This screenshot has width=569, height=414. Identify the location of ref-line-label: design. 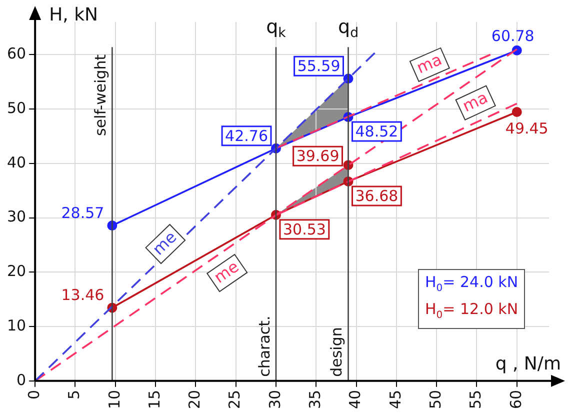
(337, 352).